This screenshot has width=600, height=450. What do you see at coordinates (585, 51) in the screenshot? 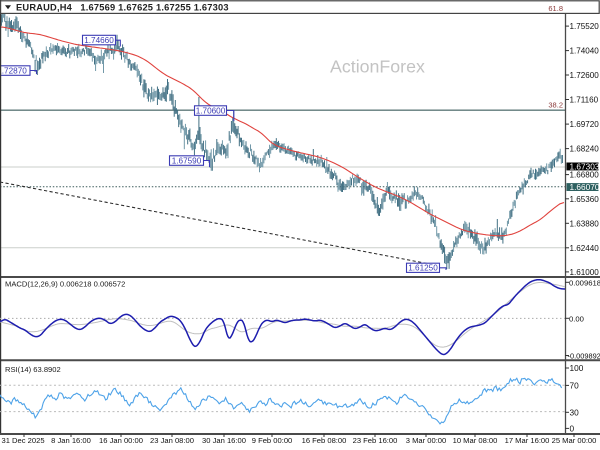
I see `svg-text: 1.74040` at bounding box center [585, 51].